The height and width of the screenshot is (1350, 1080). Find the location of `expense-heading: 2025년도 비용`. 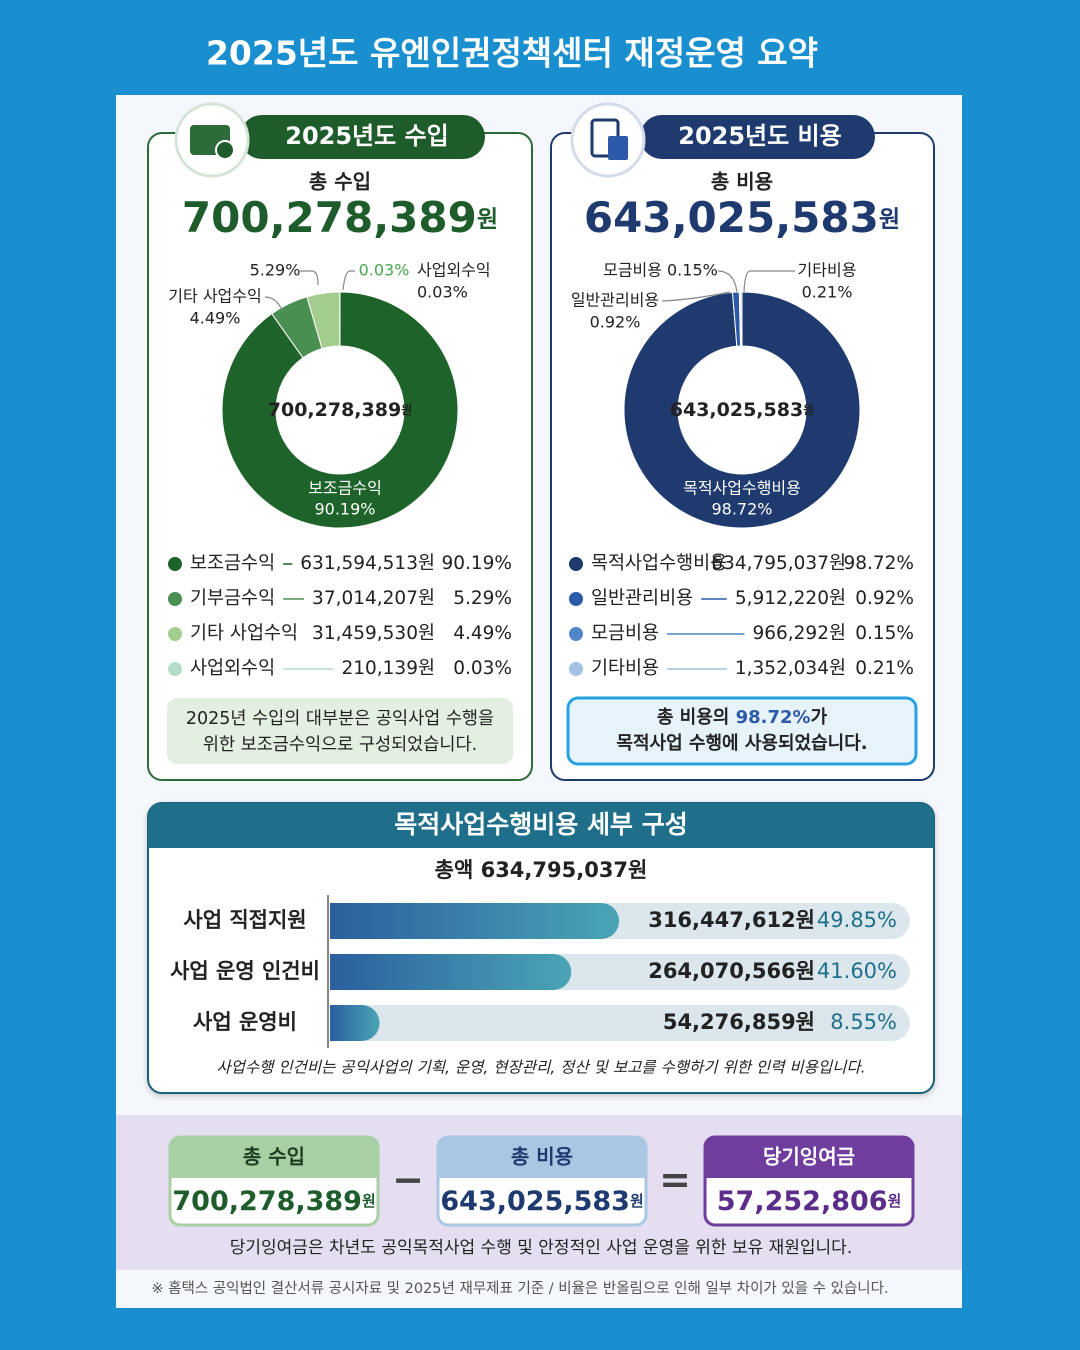

expense-heading: 2025년도 비용 is located at coordinates (759, 136).